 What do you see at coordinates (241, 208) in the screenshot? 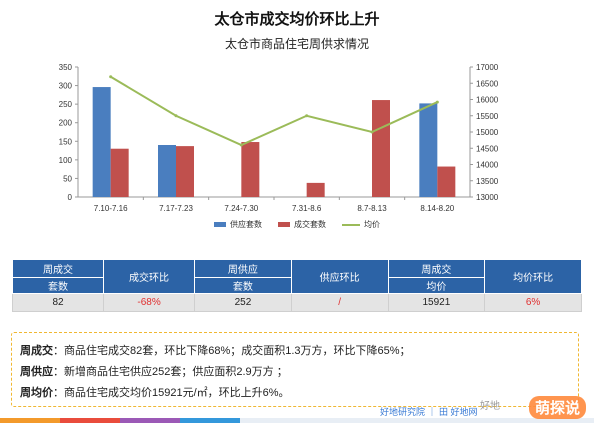
I see `x-tick-2: 7.24-7.30` at bounding box center [241, 208].